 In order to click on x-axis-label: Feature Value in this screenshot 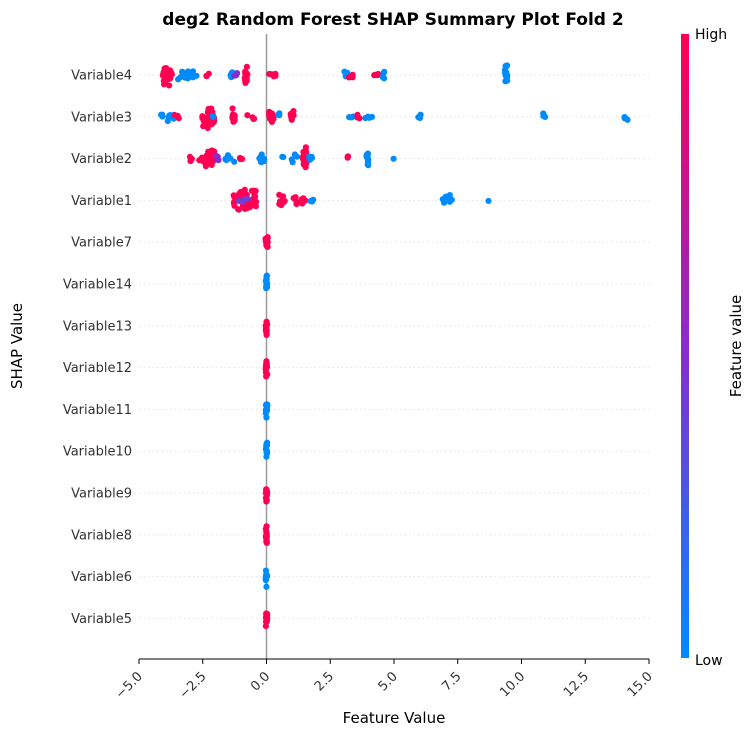, I will do `click(394, 718)`.